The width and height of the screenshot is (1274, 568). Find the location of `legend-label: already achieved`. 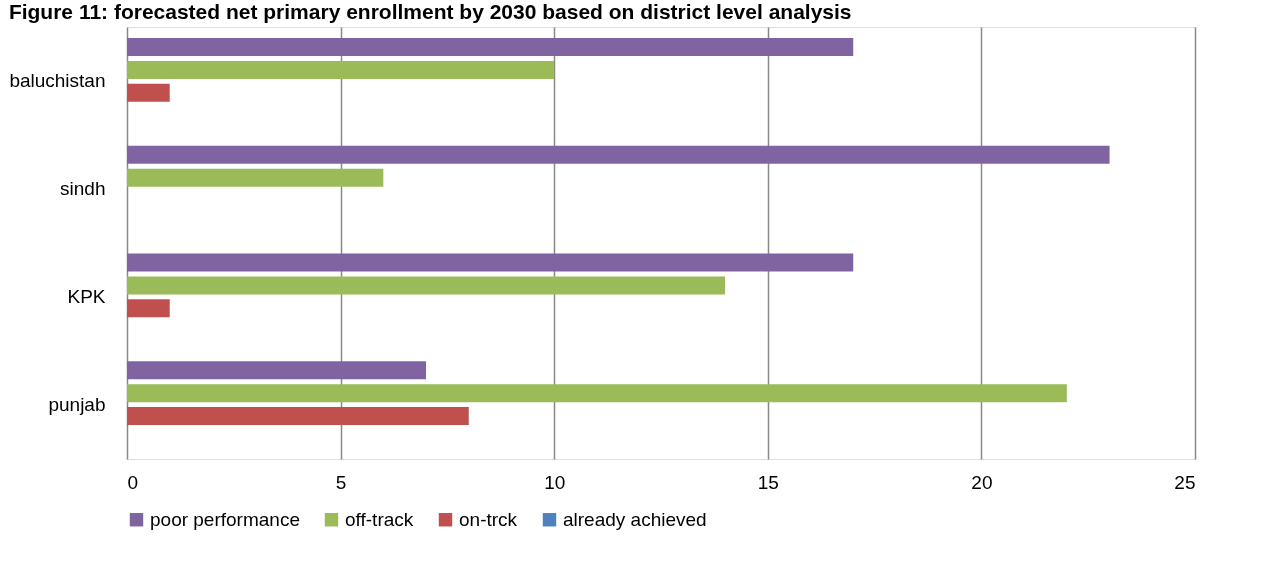

legend-label: already achieved is located at coordinates (635, 519).